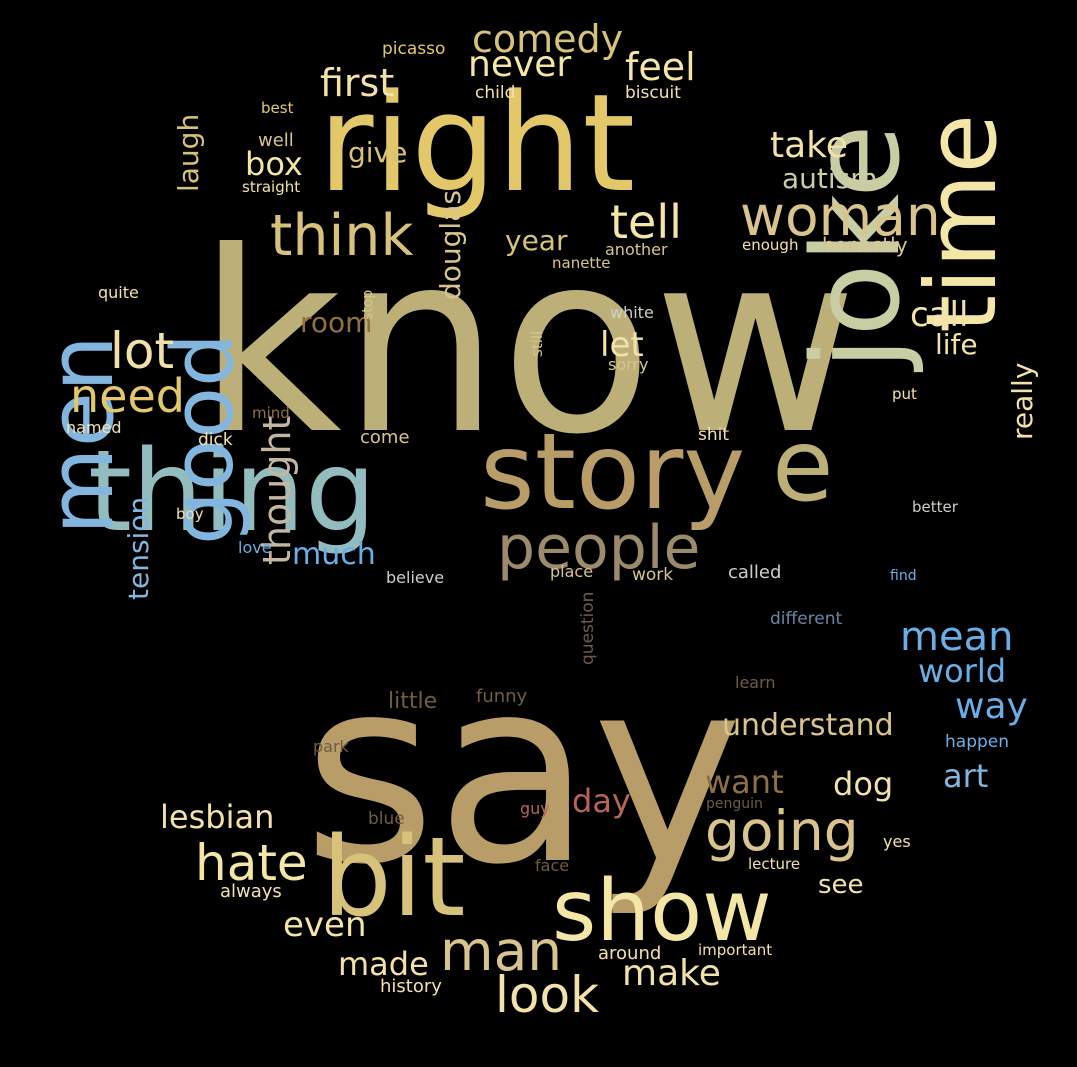 Image resolution: width=1077 pixels, height=1067 pixels. What do you see at coordinates (612, 472) in the screenshot?
I see `word-story: story` at bounding box center [612, 472].